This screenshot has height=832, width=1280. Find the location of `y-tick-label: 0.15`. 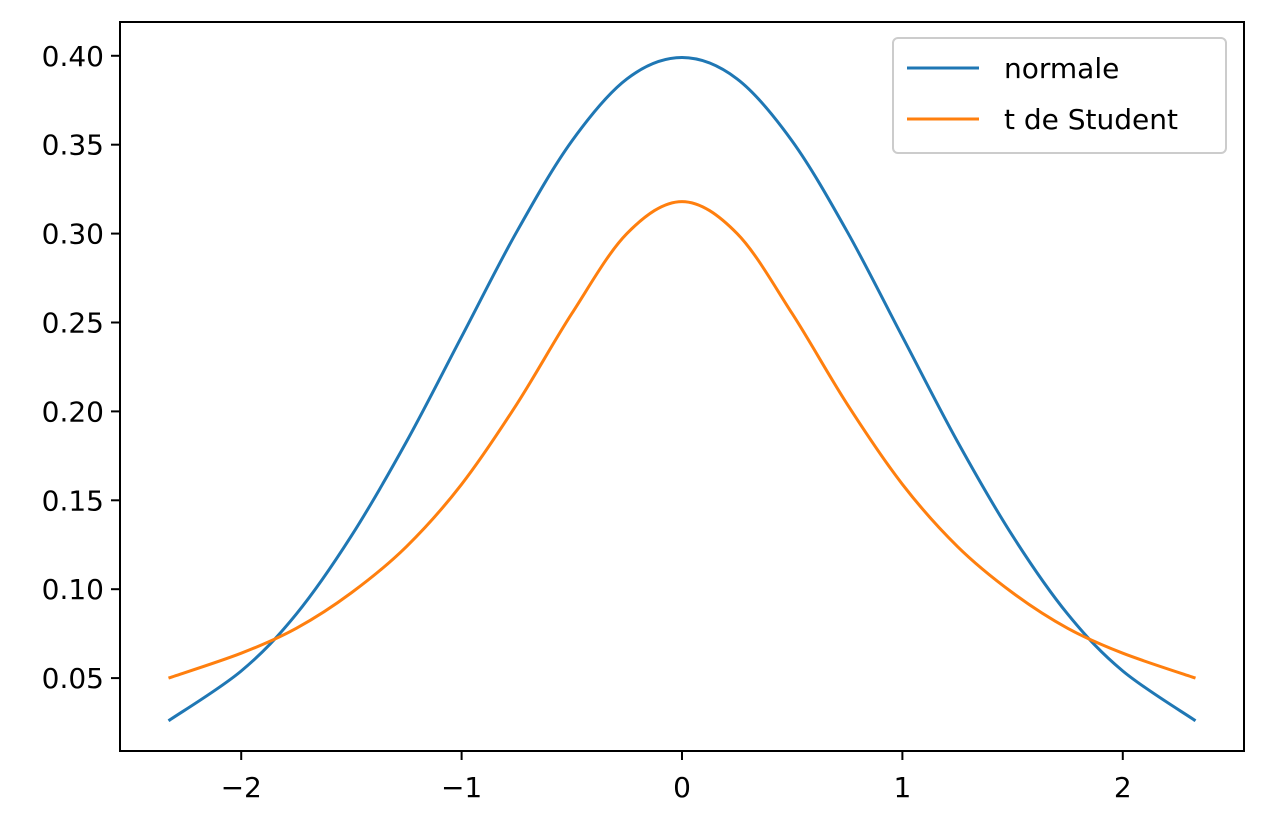

y-tick-label: 0.15 is located at coordinates (73, 500).